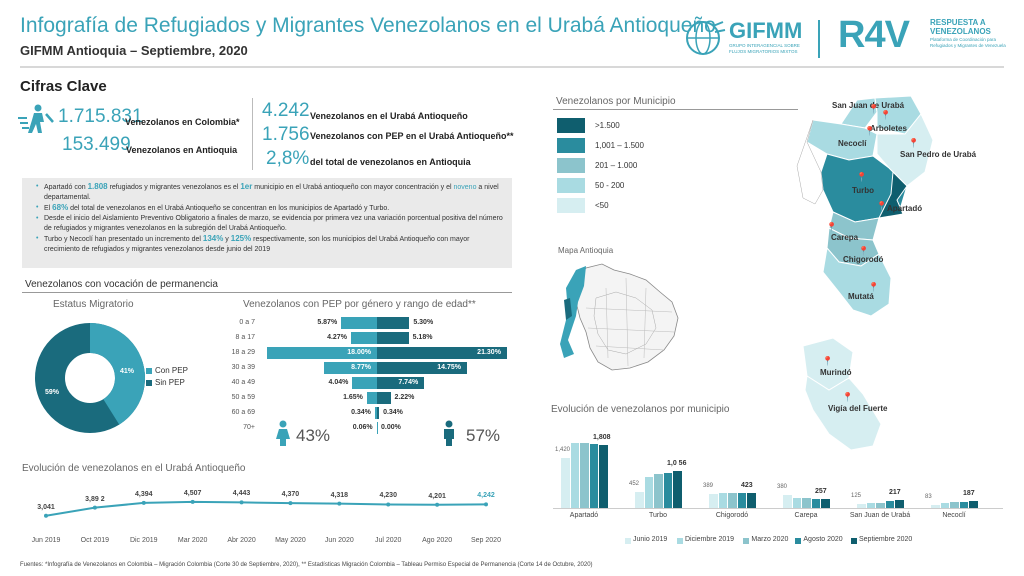  I want to click on municipal-first-label: 83, so click(928, 497).